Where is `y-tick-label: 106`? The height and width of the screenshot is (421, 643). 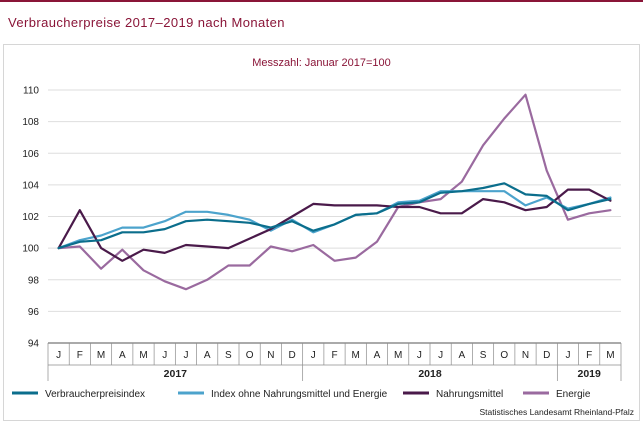
y-tick-label: 106 is located at coordinates (30, 154).